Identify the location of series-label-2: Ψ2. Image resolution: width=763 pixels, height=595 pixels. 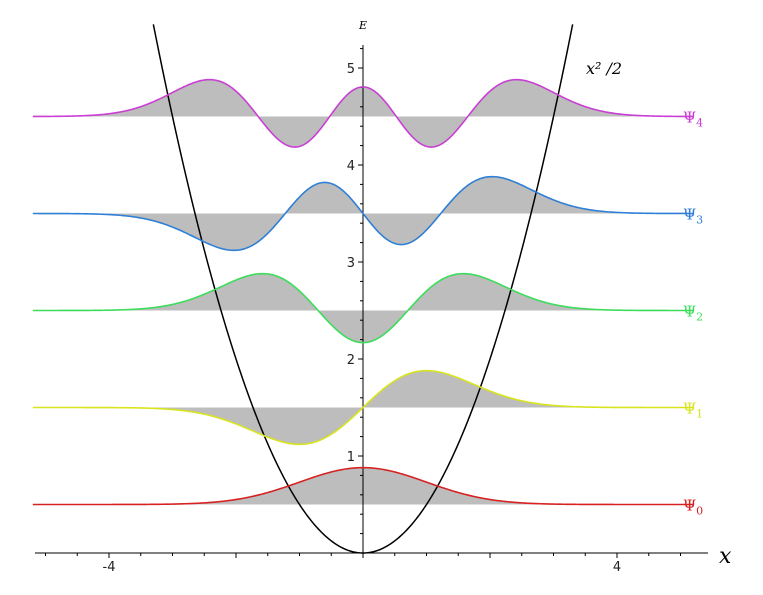
(693, 313).